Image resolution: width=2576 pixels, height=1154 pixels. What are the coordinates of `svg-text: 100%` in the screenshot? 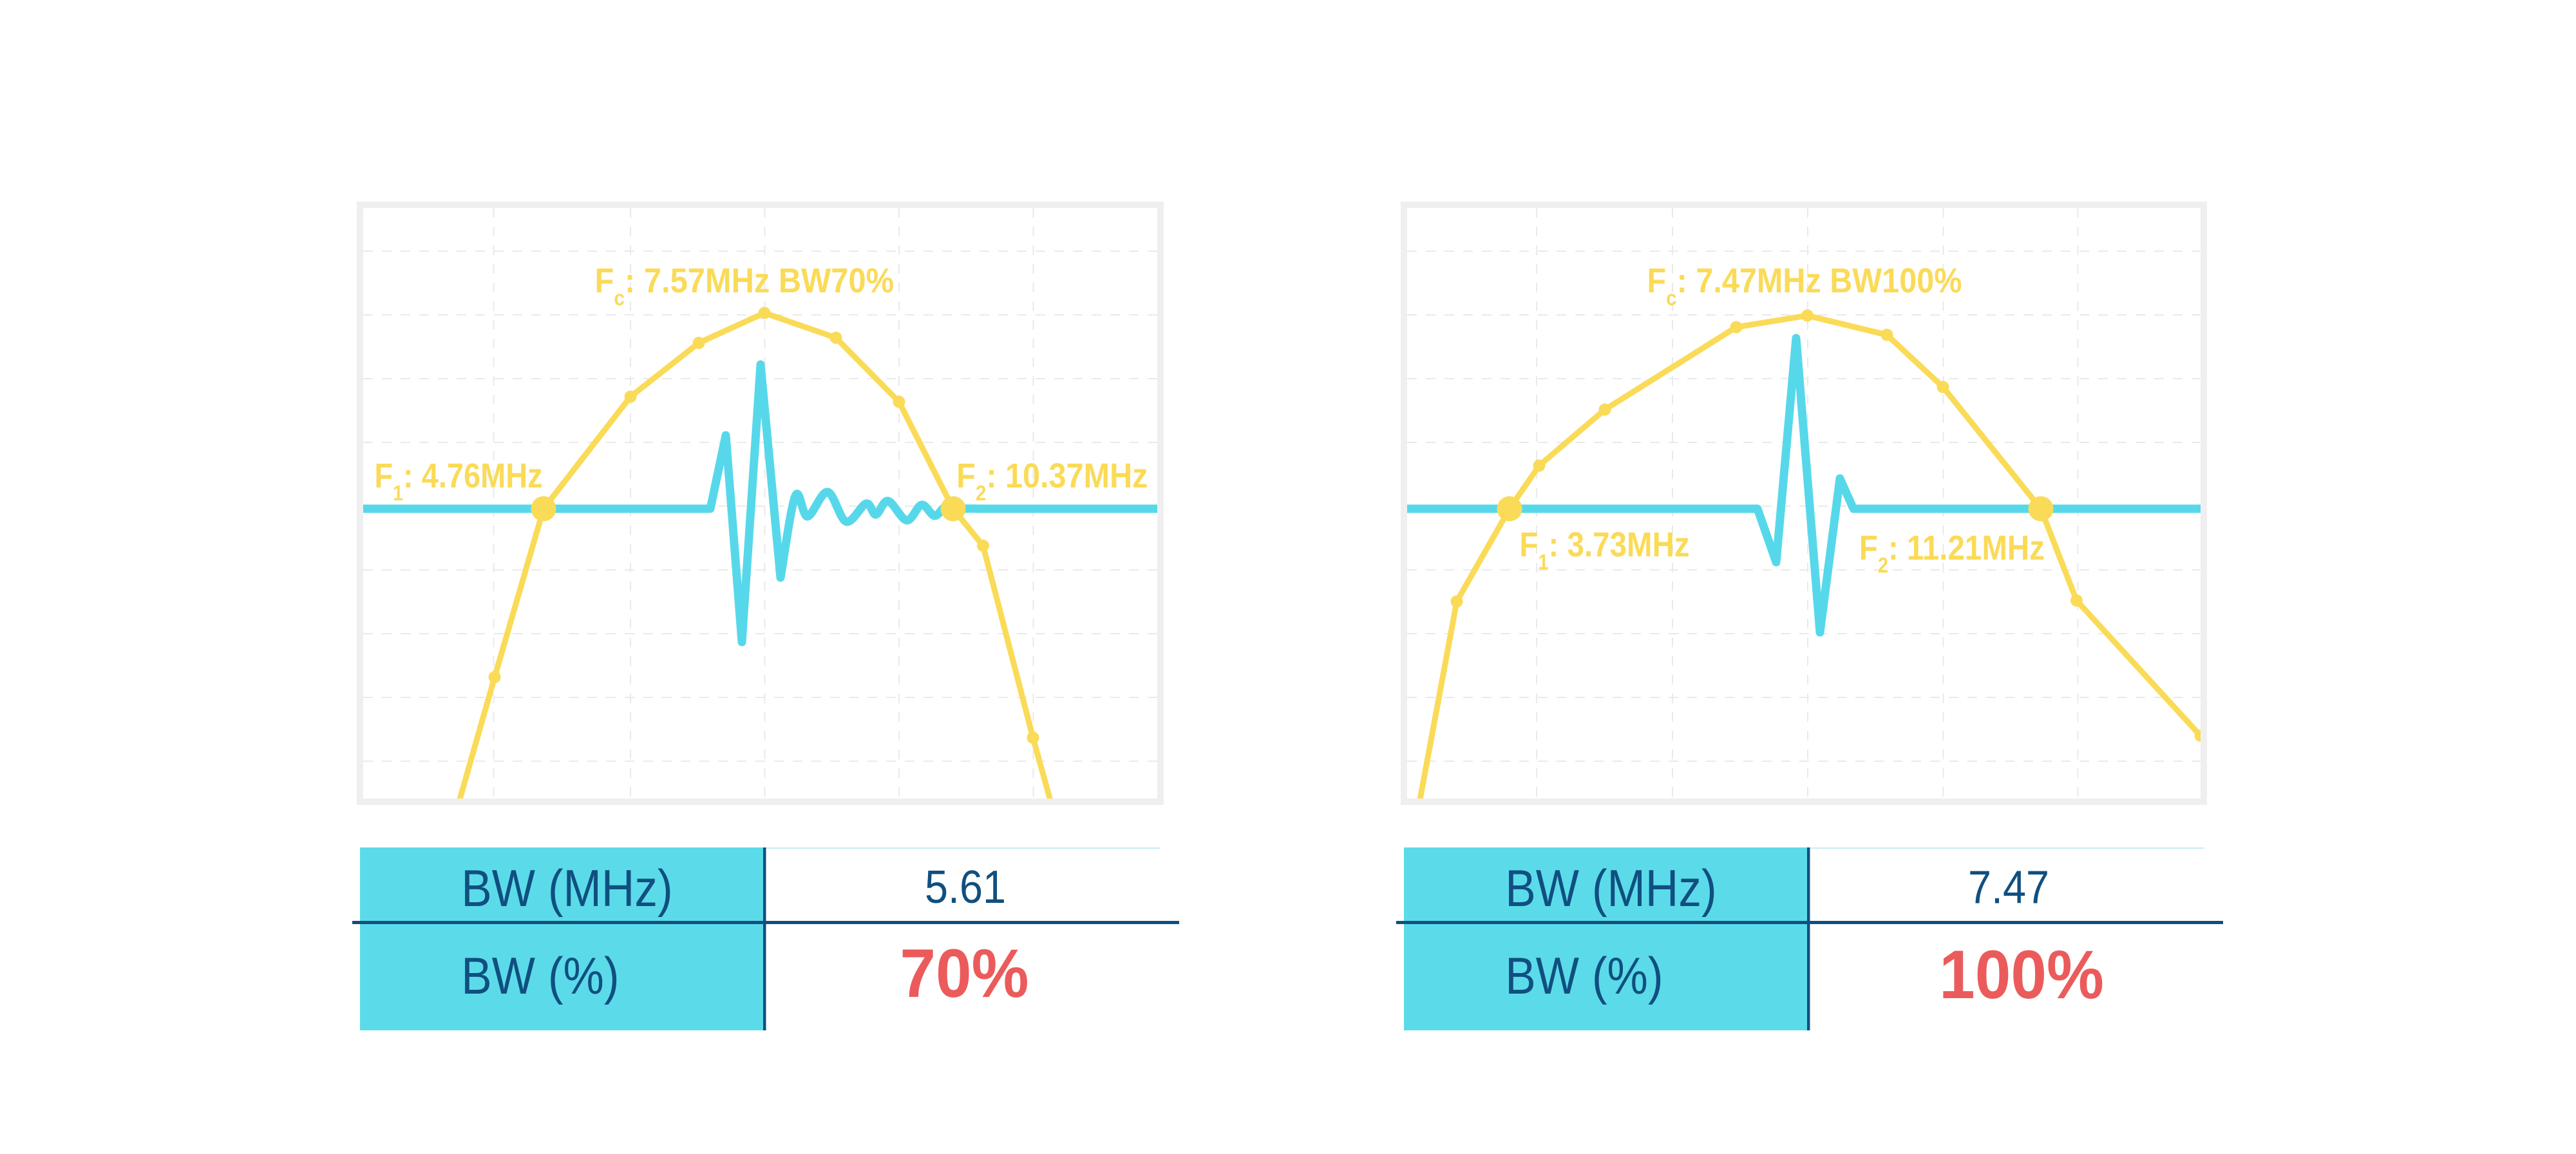 It's located at (2022, 974).